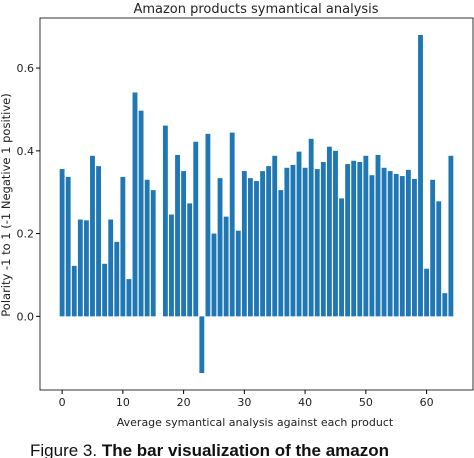 The image size is (474, 458). What do you see at coordinates (63, 449) in the screenshot?
I see `caption-label: Figure 3.` at bounding box center [63, 449].